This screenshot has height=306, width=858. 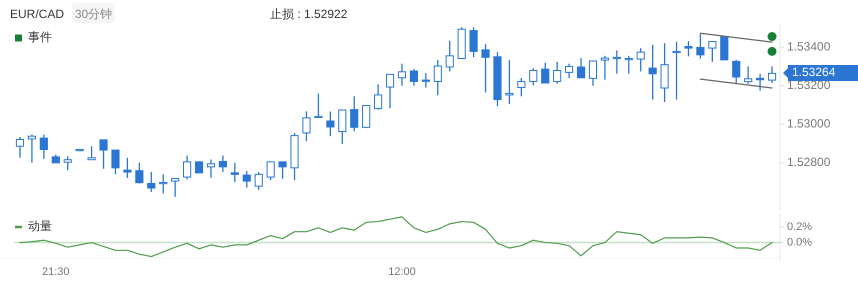 I want to click on y-tick-label: 1.53400, so click(x=809, y=46).